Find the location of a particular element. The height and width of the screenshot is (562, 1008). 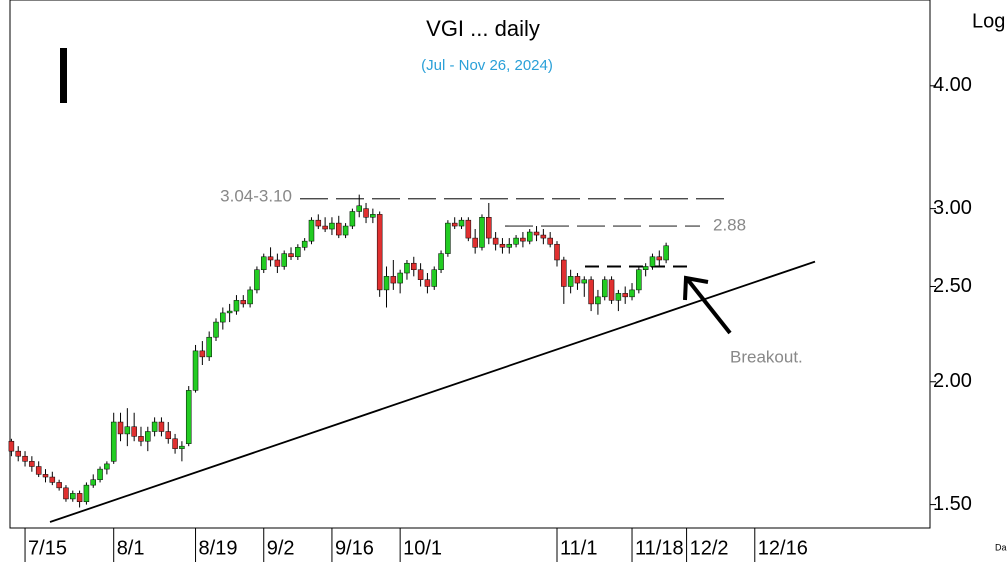

x-tick-label: 9/16 is located at coordinates (354, 548).